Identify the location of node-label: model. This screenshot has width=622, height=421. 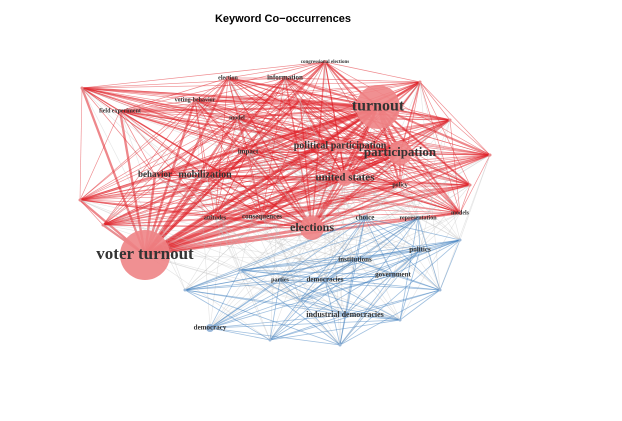
(237, 118).